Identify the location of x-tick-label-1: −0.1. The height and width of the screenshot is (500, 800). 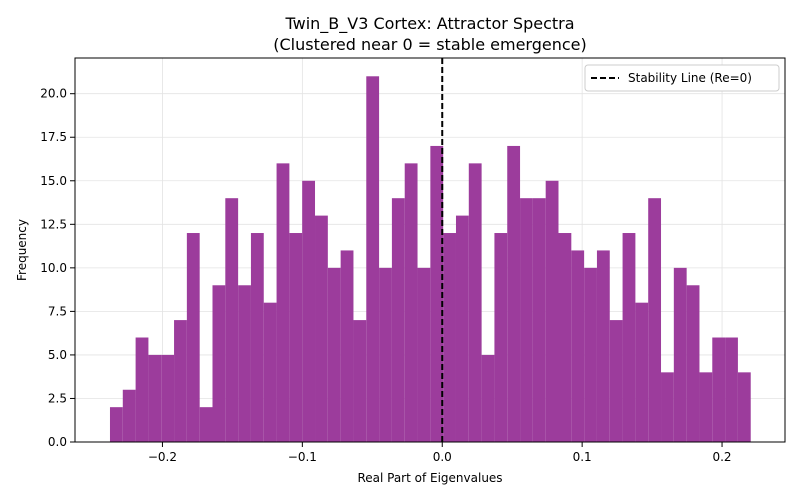
(302, 457).